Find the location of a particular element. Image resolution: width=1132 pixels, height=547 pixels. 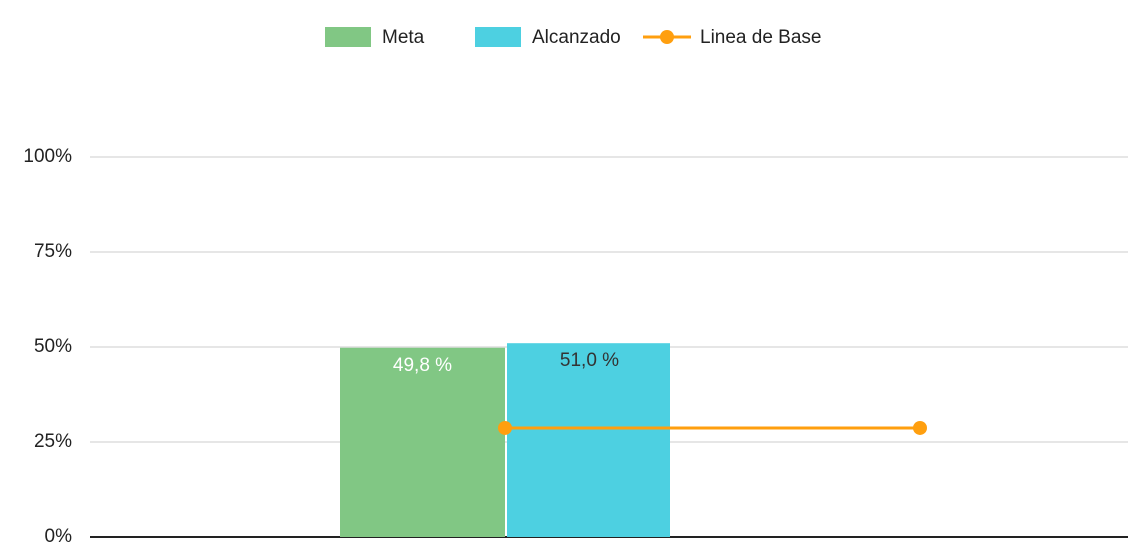

legend-marker is located at coordinates (667, 37).